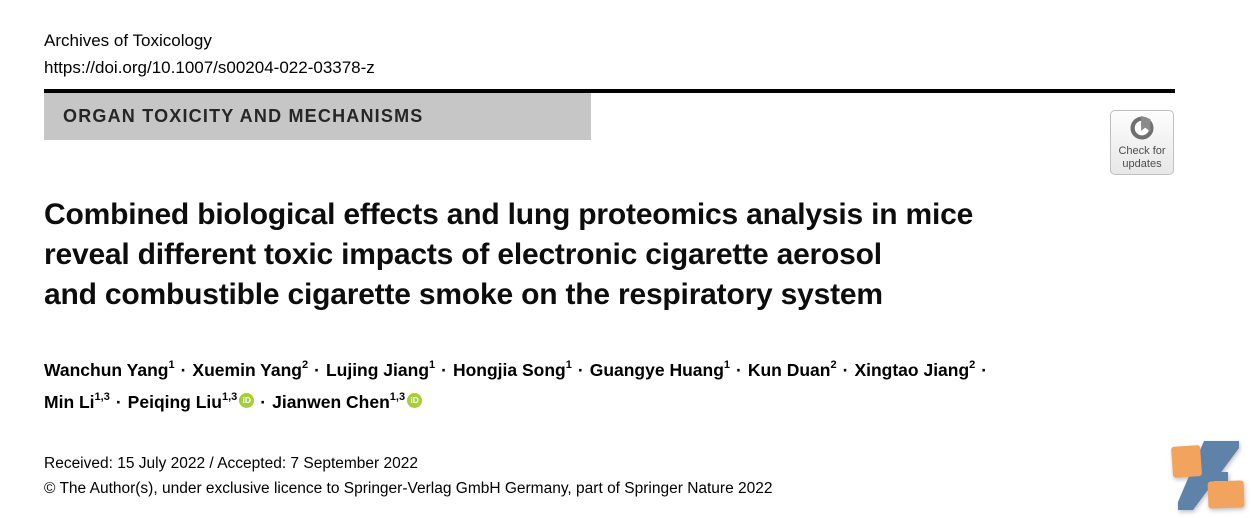  What do you see at coordinates (182, 401) in the screenshot?
I see `author: Peiqing Liu1,3` at bounding box center [182, 401].